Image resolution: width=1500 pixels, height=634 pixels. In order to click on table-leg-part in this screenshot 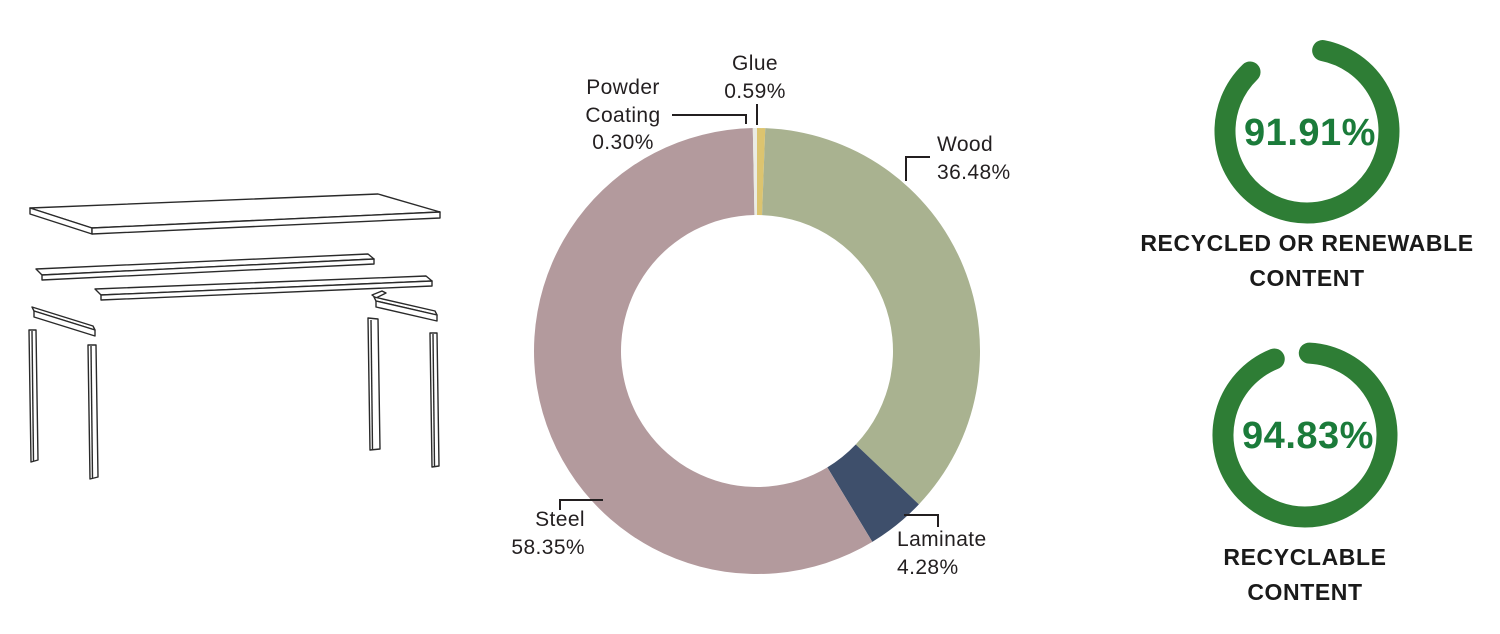, I will do `click(234, 398)`.